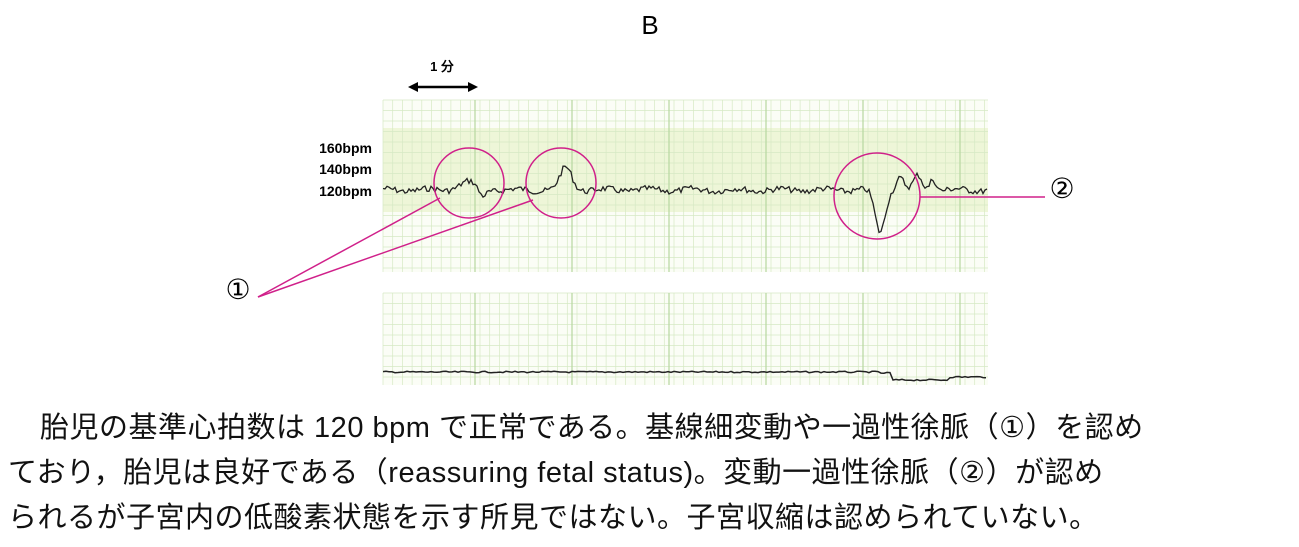 This screenshot has width=1299, height=547. What do you see at coordinates (345, 169) in the screenshot?
I see `bpm-label: 140bpm` at bounding box center [345, 169].